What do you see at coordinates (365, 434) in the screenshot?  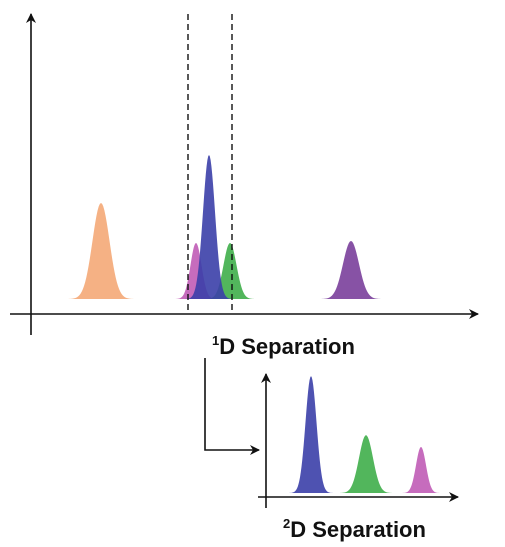 I see `second-dimension-peaks` at bounding box center [365, 434].